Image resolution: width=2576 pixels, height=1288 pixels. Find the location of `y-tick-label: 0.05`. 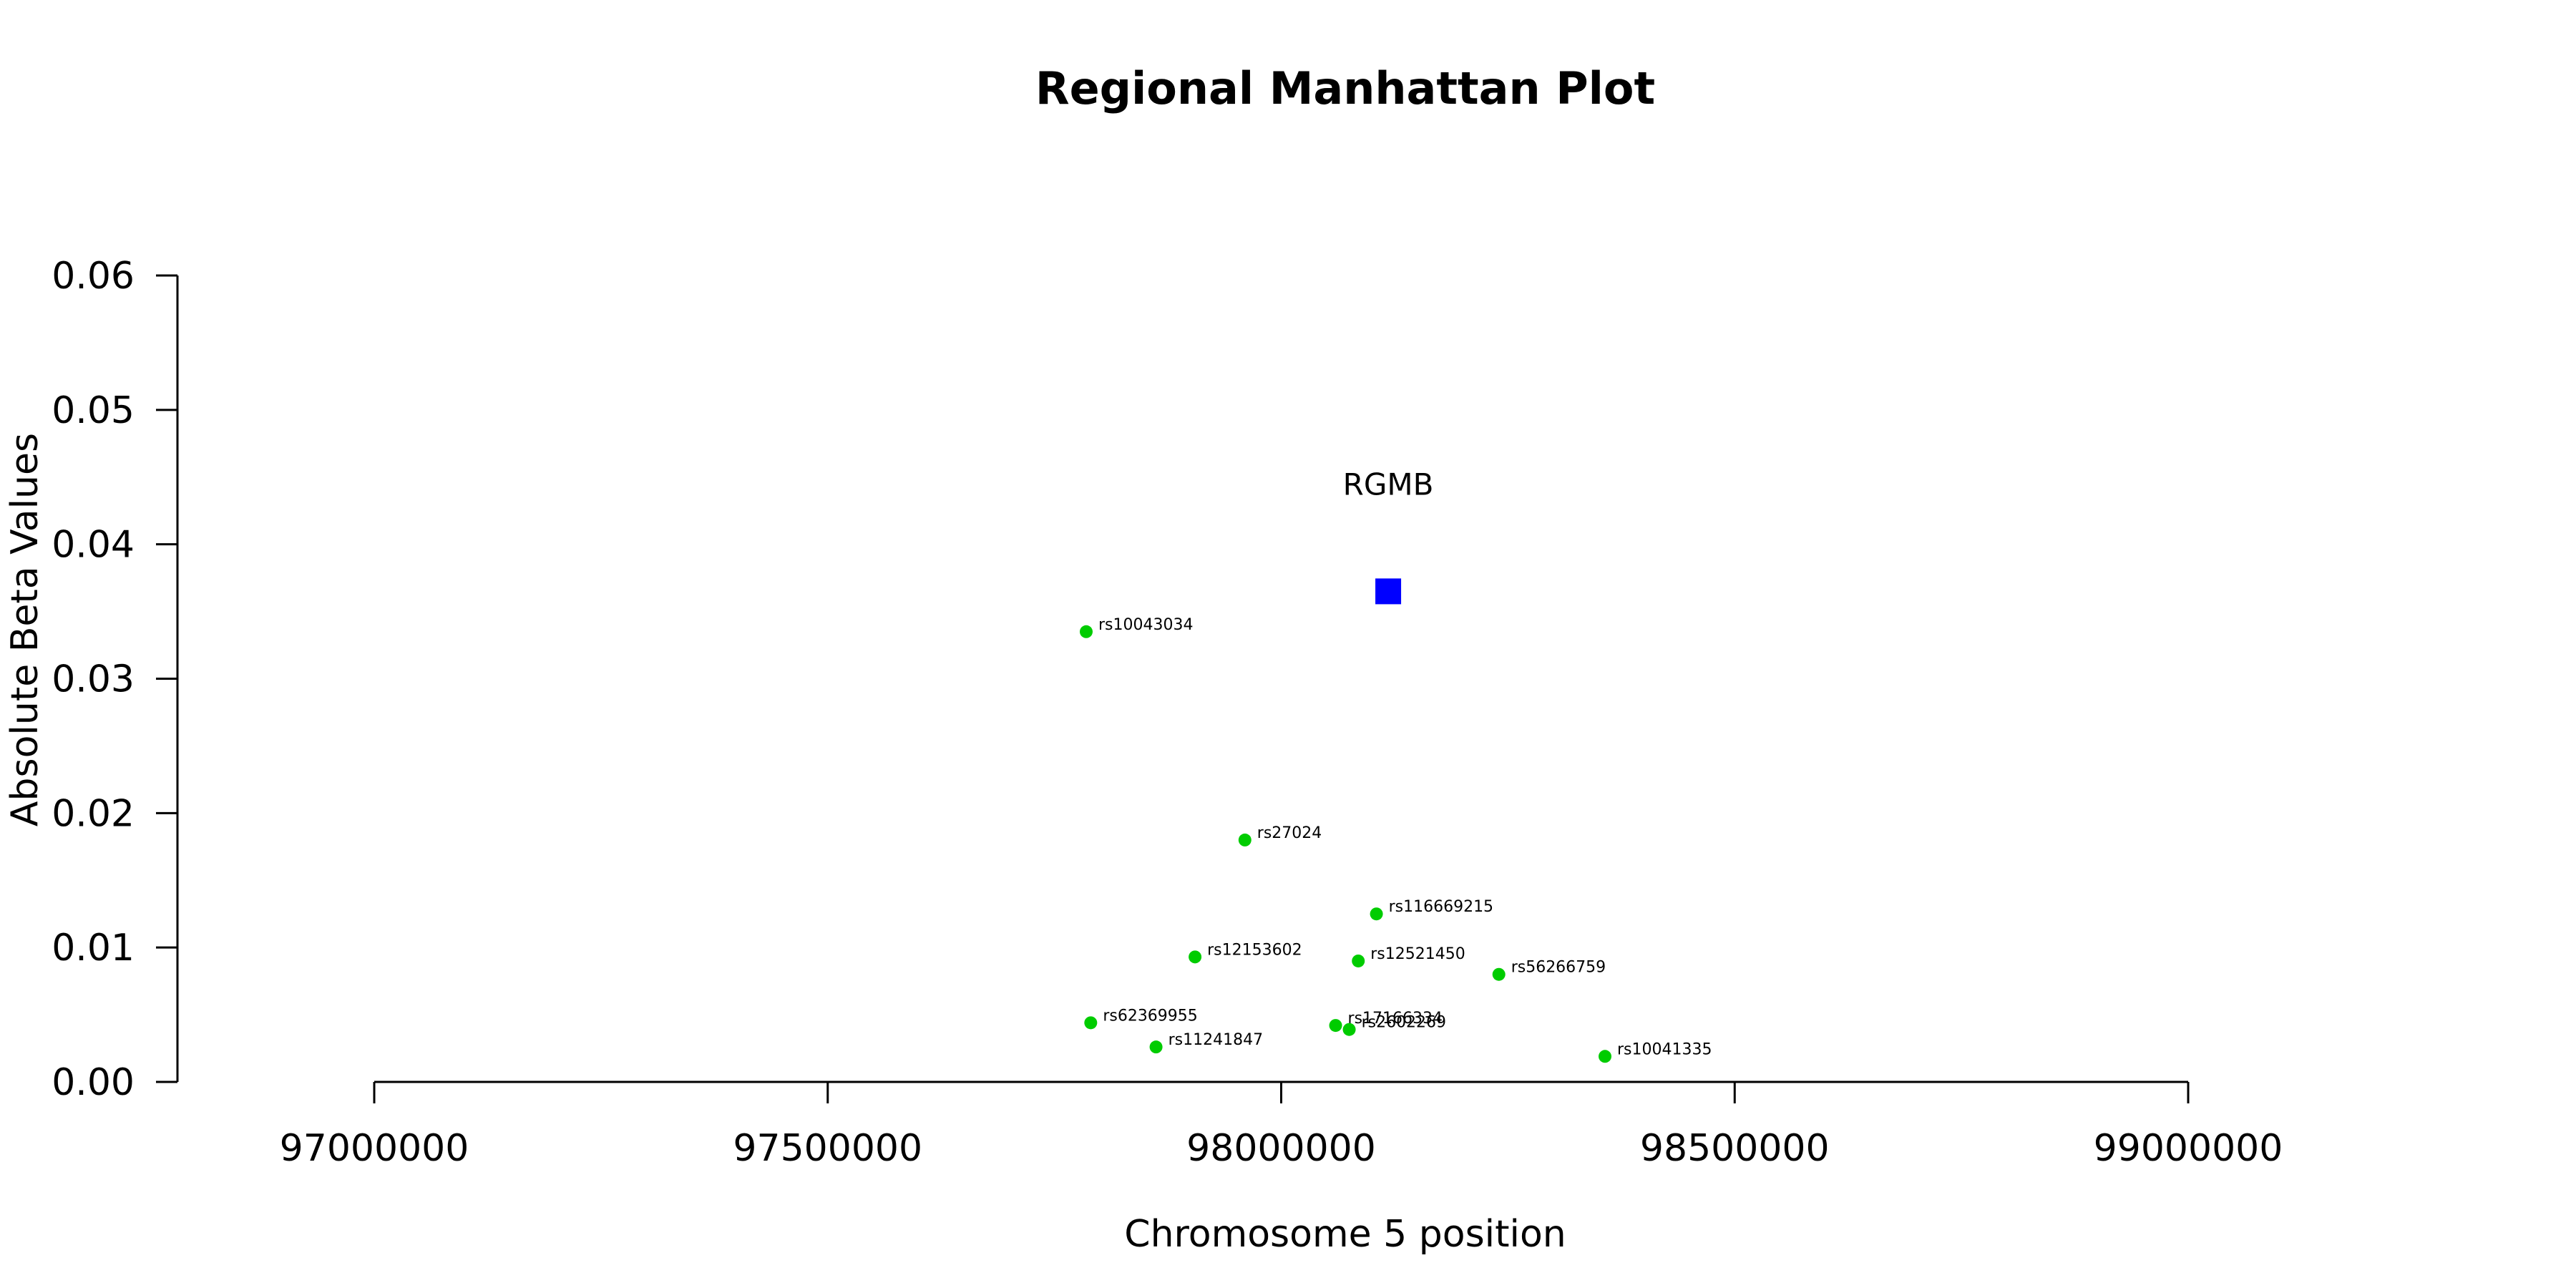

y-tick-label: 0.05 is located at coordinates (93, 410).